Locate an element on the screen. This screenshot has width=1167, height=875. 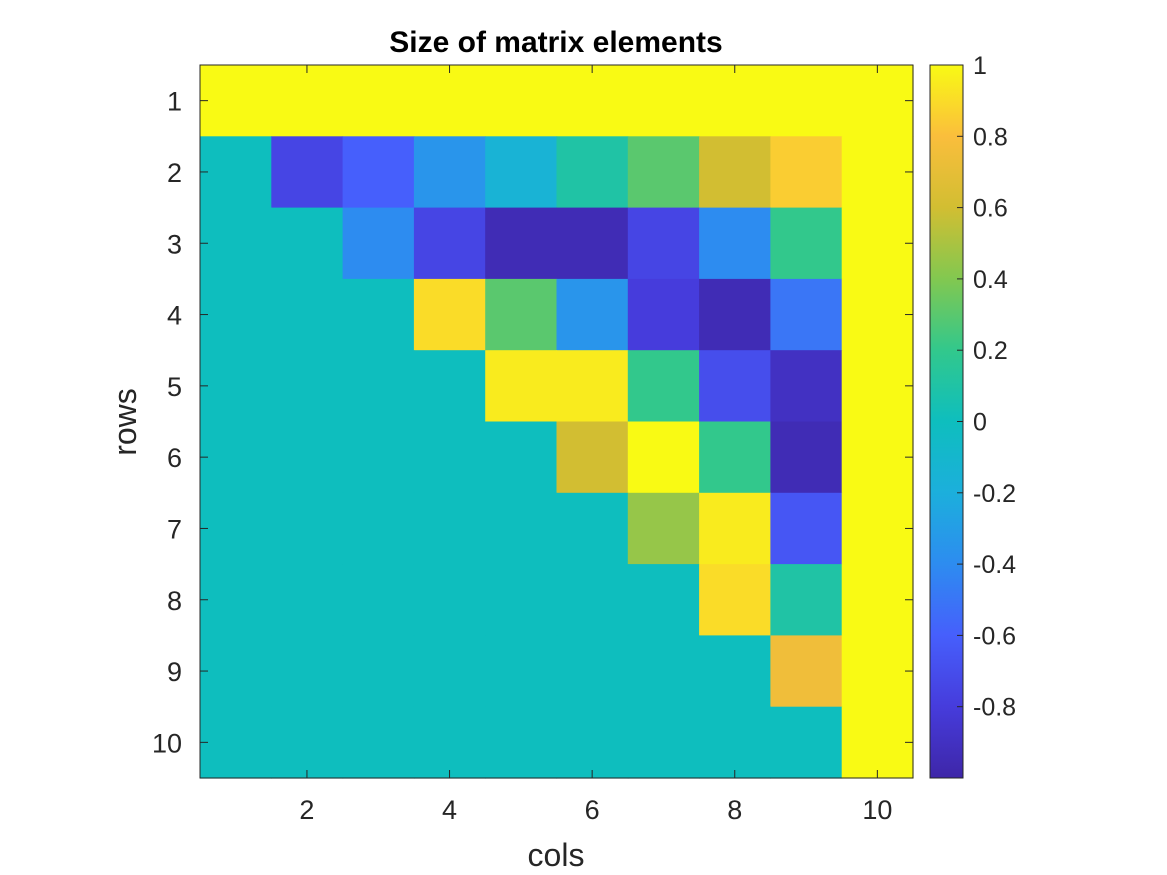
cell-r4-c8 is located at coordinates (735, 314).